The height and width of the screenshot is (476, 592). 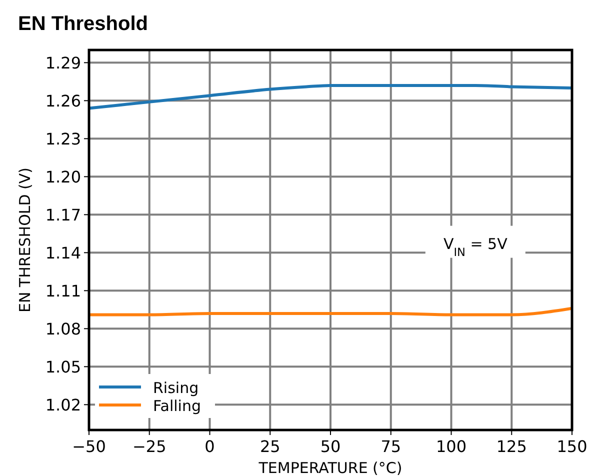 What do you see at coordinates (63, 139) in the screenshot?
I see `y-tick-label: 1.23` at bounding box center [63, 139].